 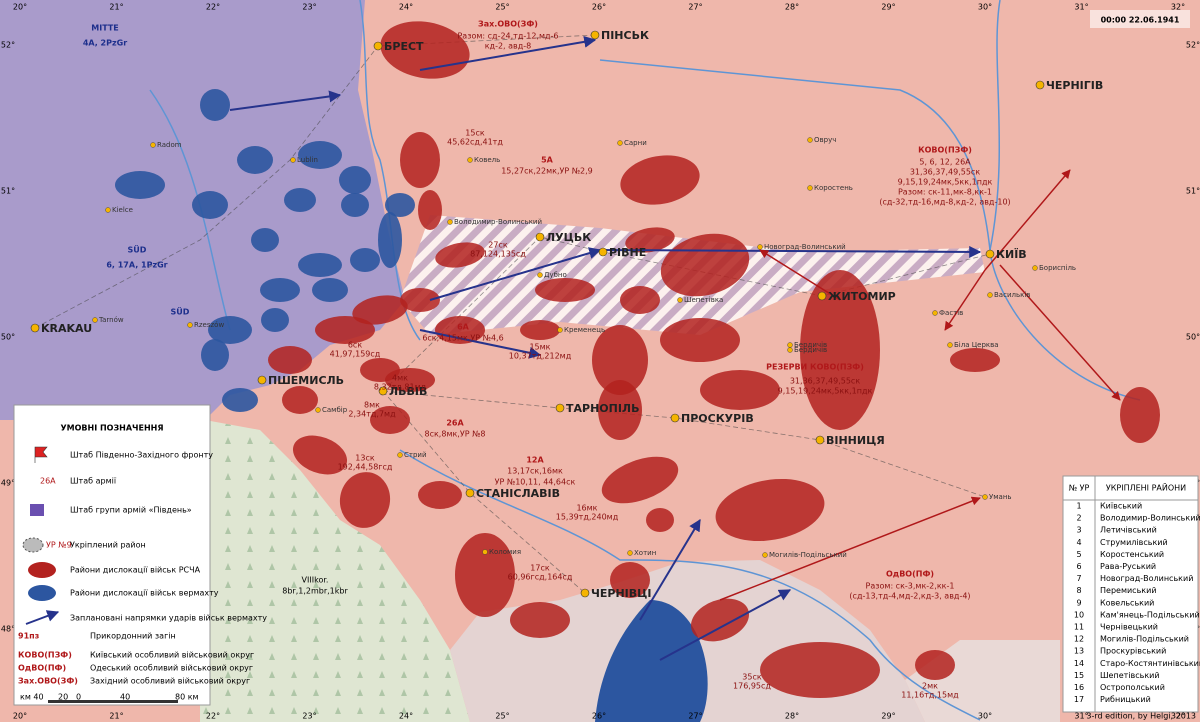 I want to click on army-detail: УР №10,11, 44,64ск, so click(x=535, y=482).